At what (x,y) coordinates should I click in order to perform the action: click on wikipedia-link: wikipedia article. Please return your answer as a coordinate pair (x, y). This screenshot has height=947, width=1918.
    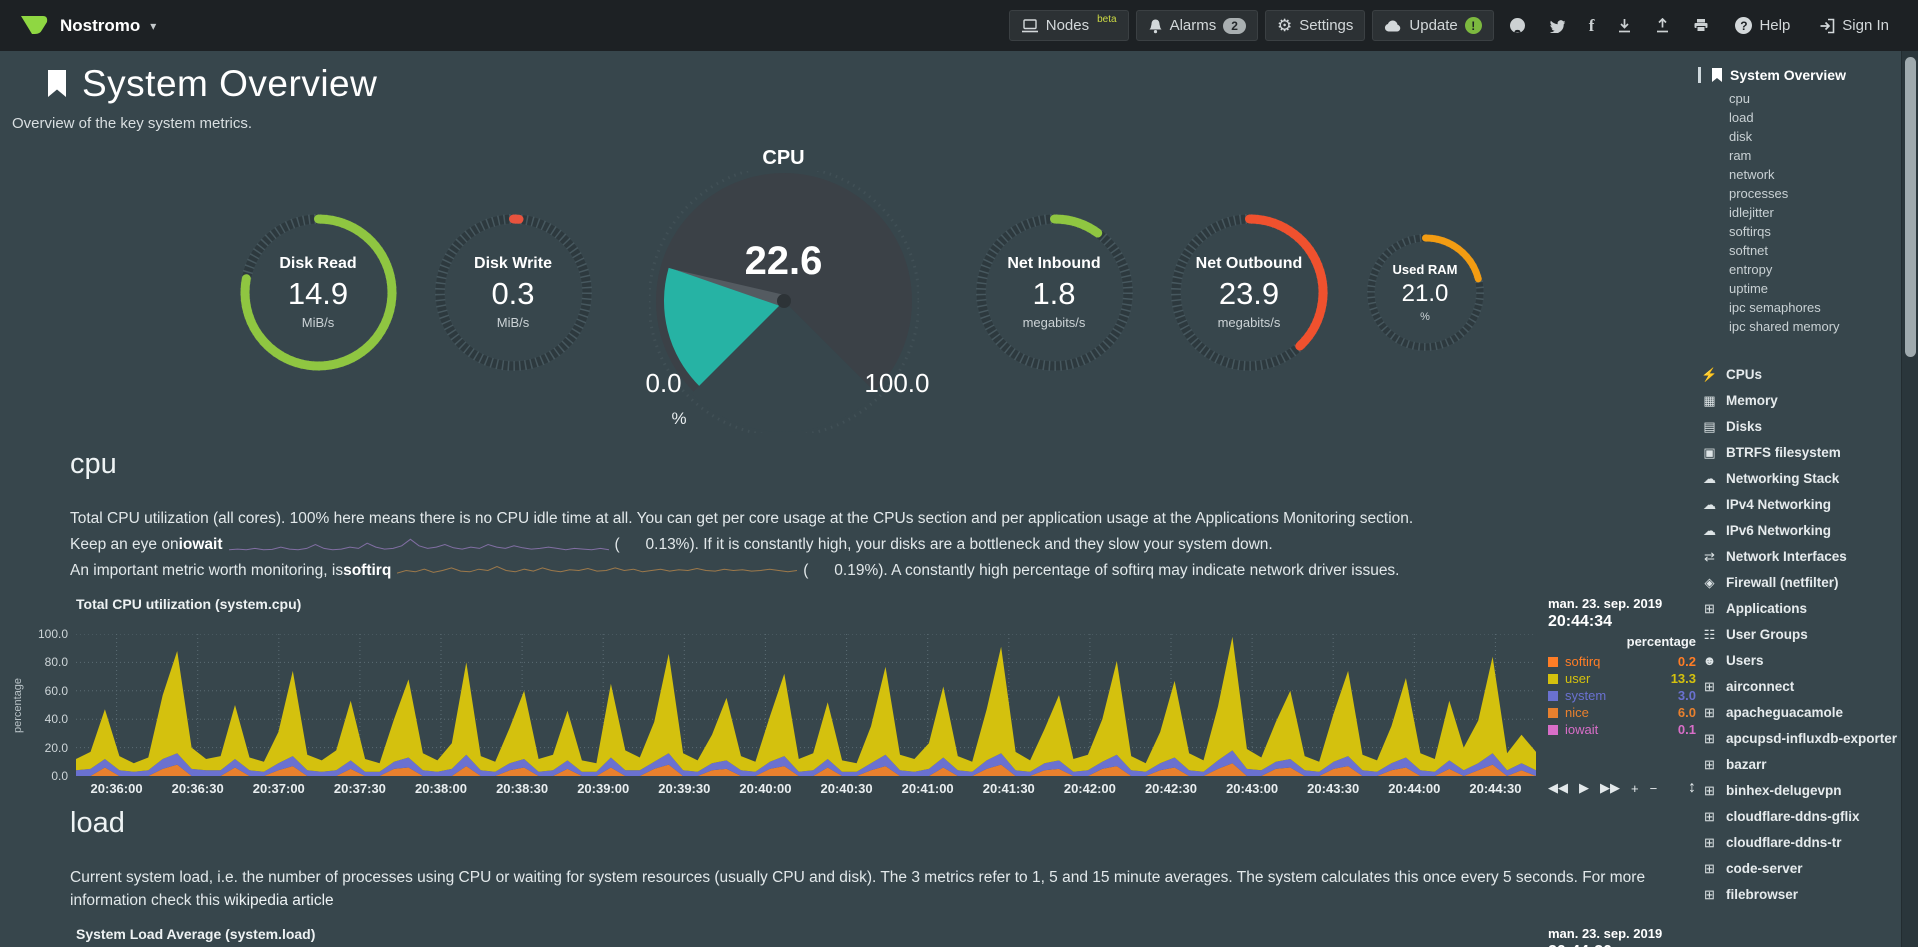
    Looking at the image, I should click on (279, 900).